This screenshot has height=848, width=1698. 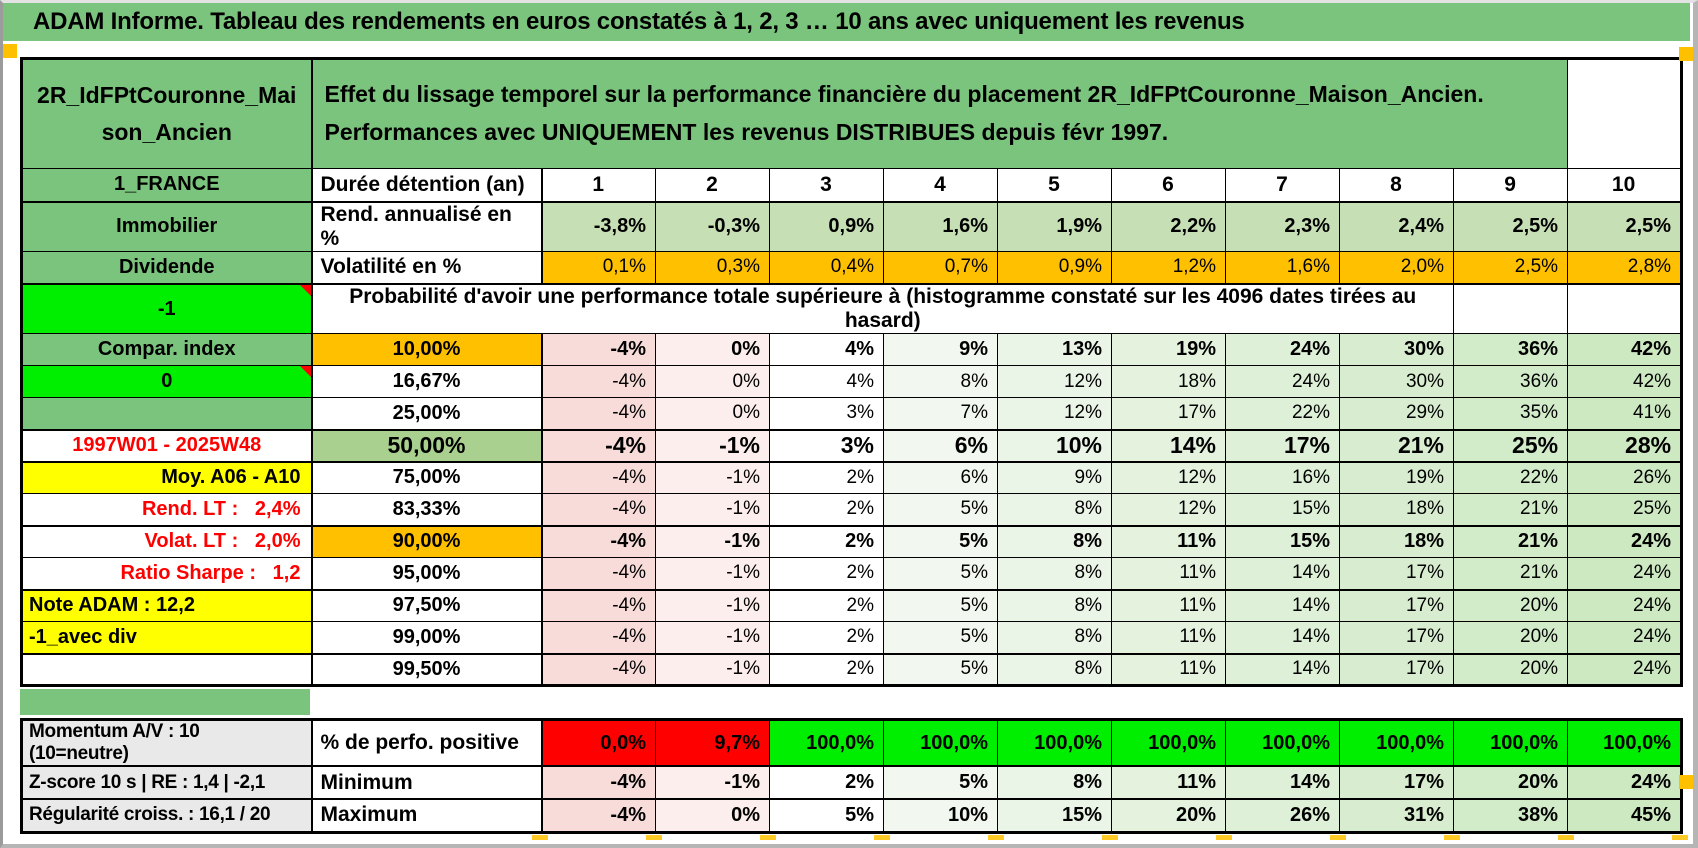 I want to click on data-cell: -0,3%, so click(x=712, y=226).